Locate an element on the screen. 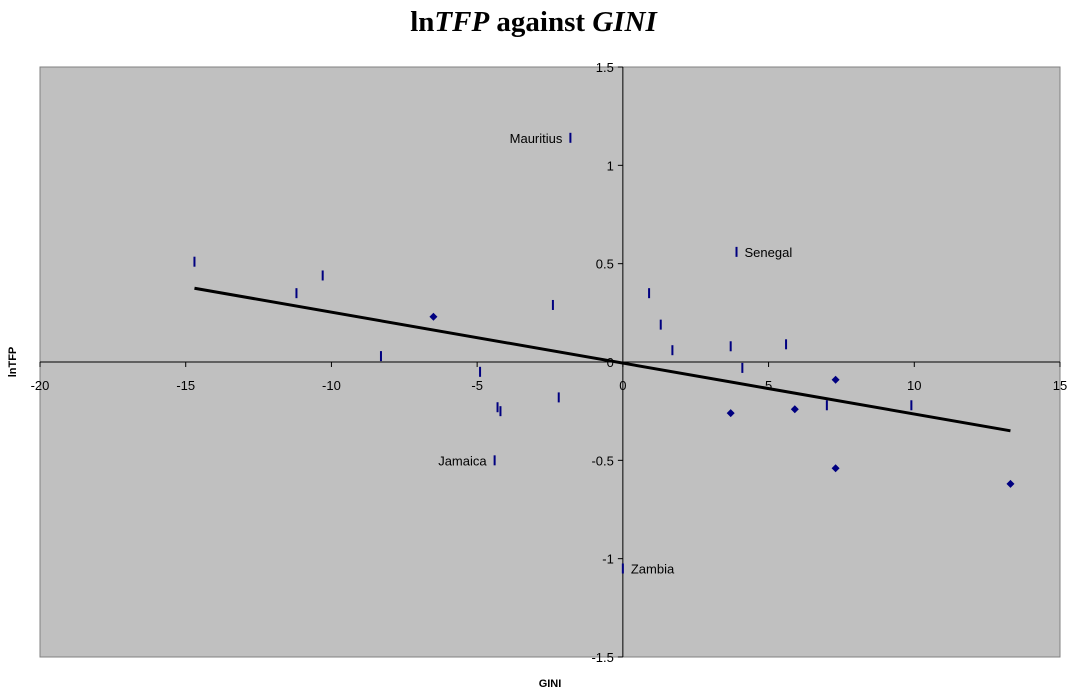 This screenshot has height=694, width=1067. y-tick-label: 1 is located at coordinates (610, 165).